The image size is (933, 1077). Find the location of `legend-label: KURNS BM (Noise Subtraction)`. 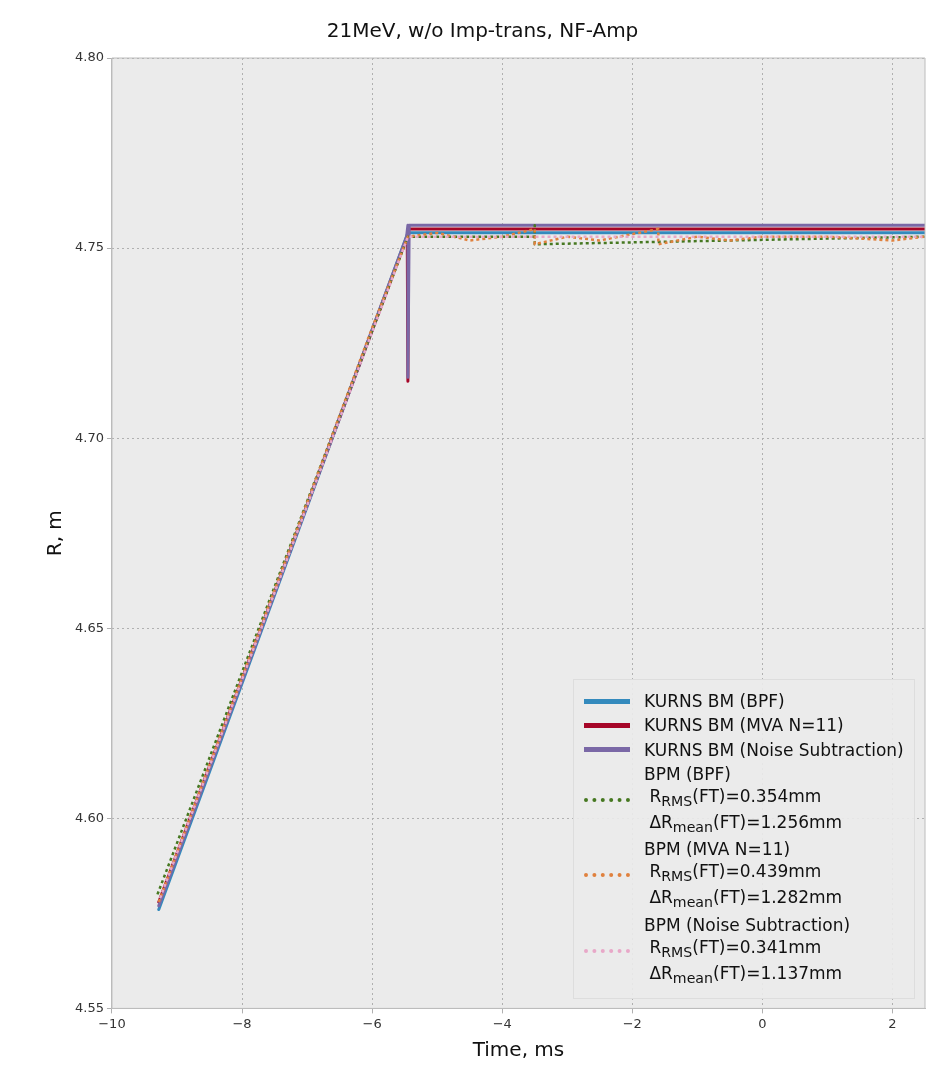

legend-label: KURNS BM (Noise Subtraction) is located at coordinates (774, 749).